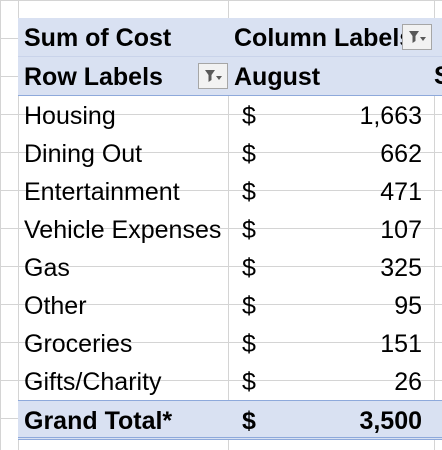  What do you see at coordinates (230, 343) in the screenshot?
I see `table-row: Groceries $ 151` at bounding box center [230, 343].